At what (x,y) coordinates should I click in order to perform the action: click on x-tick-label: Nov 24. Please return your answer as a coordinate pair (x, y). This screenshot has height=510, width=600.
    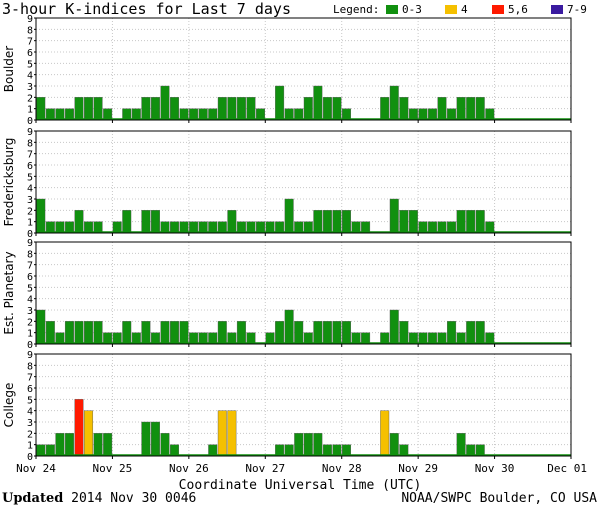
    Looking at the image, I should click on (36, 468).